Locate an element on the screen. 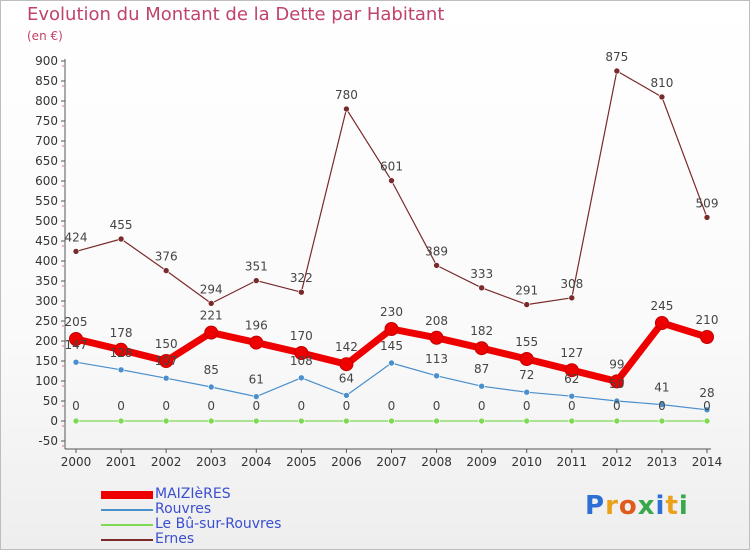  data-label: 50 is located at coordinates (616, 384).